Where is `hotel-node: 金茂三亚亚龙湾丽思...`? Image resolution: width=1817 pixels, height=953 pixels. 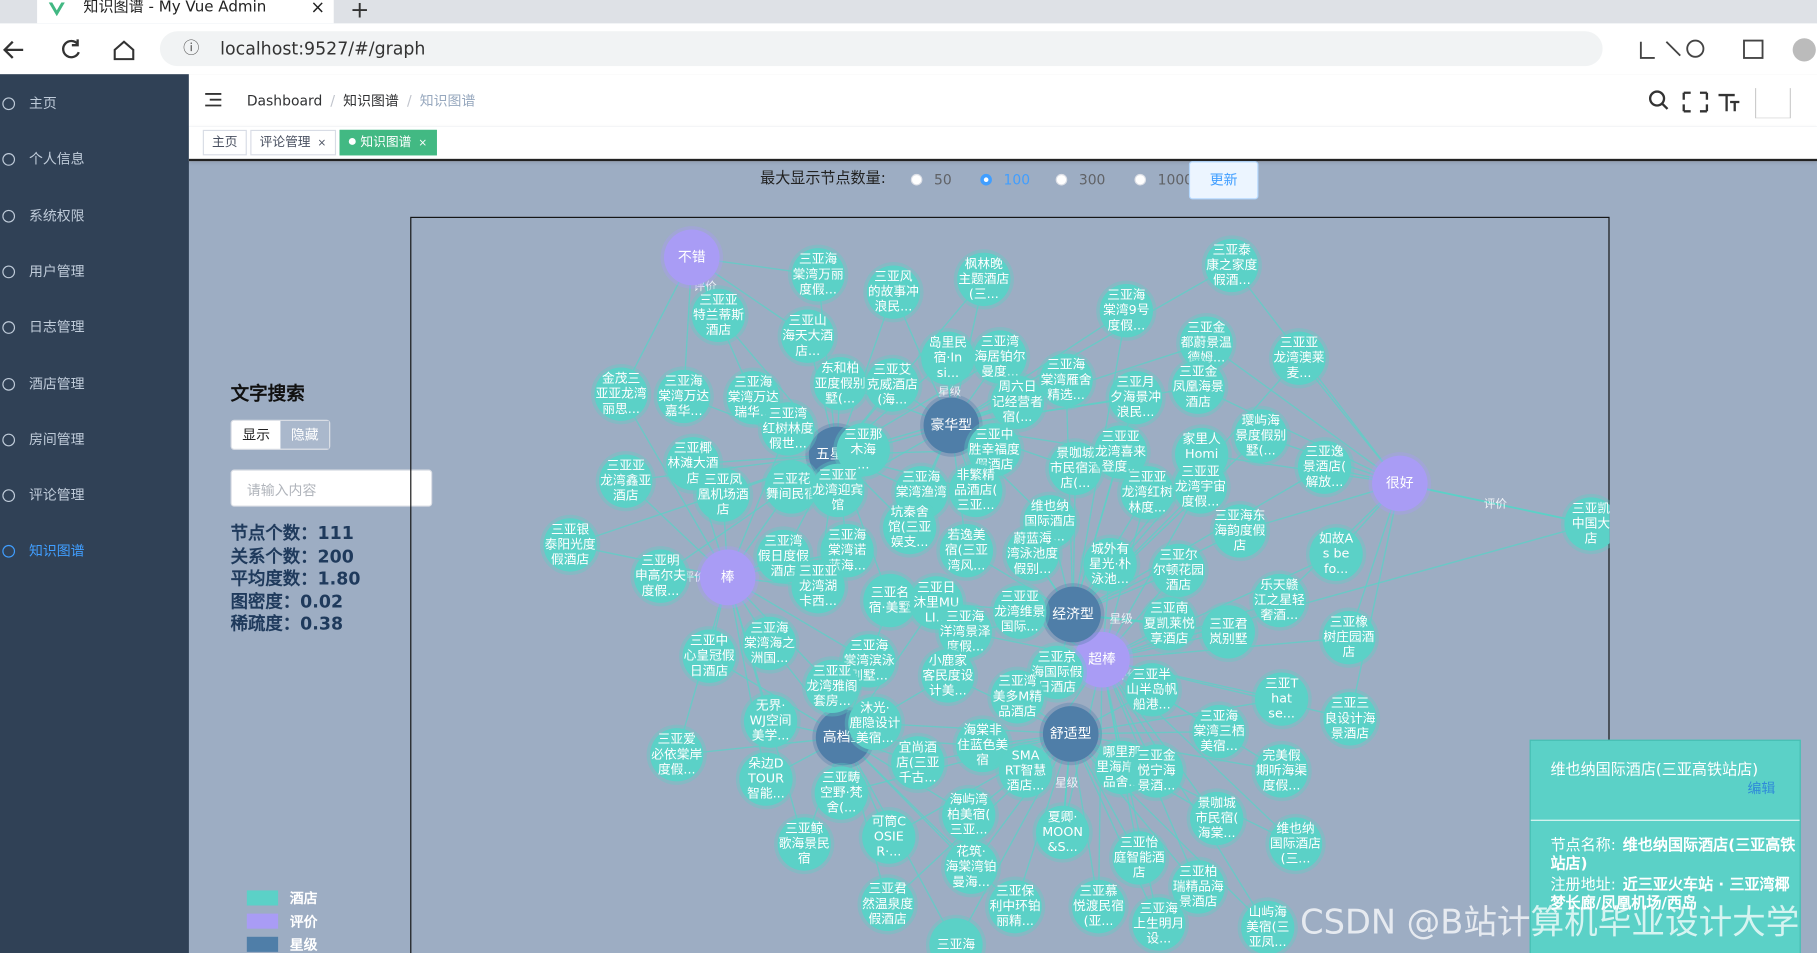 hotel-node: 金茂三亚亚龙湾丽思... is located at coordinates (621, 394).